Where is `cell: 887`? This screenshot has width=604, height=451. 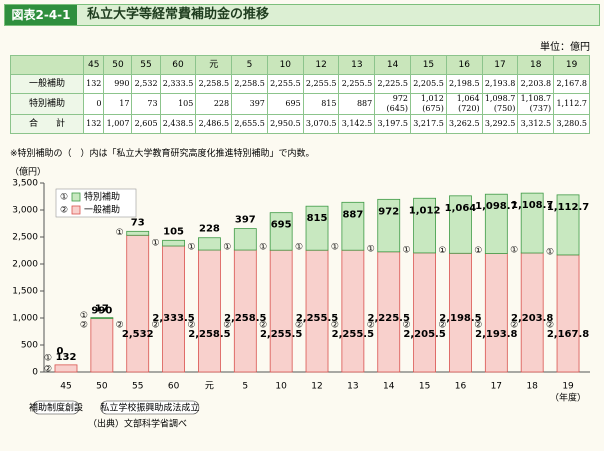 cell: 887 is located at coordinates (357, 104).